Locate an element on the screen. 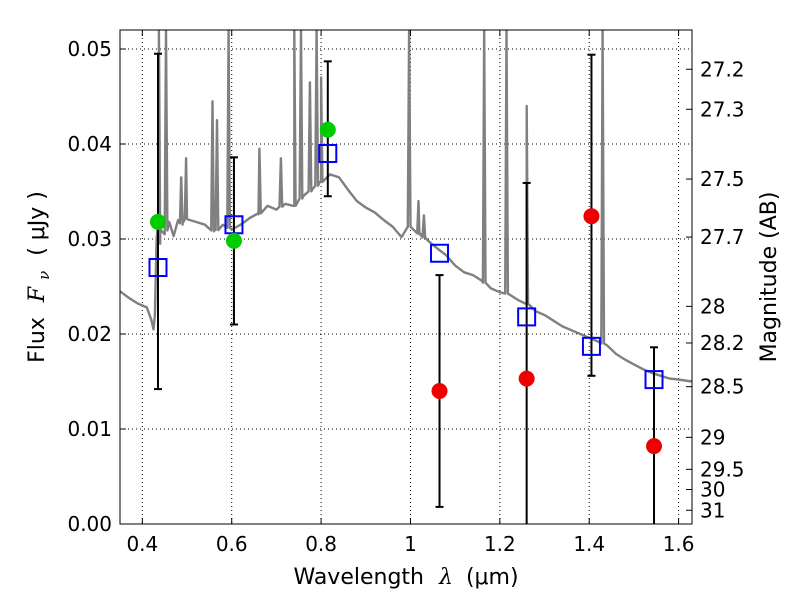 The image size is (800, 604). x-tick-label: 0.6 is located at coordinates (232, 544).